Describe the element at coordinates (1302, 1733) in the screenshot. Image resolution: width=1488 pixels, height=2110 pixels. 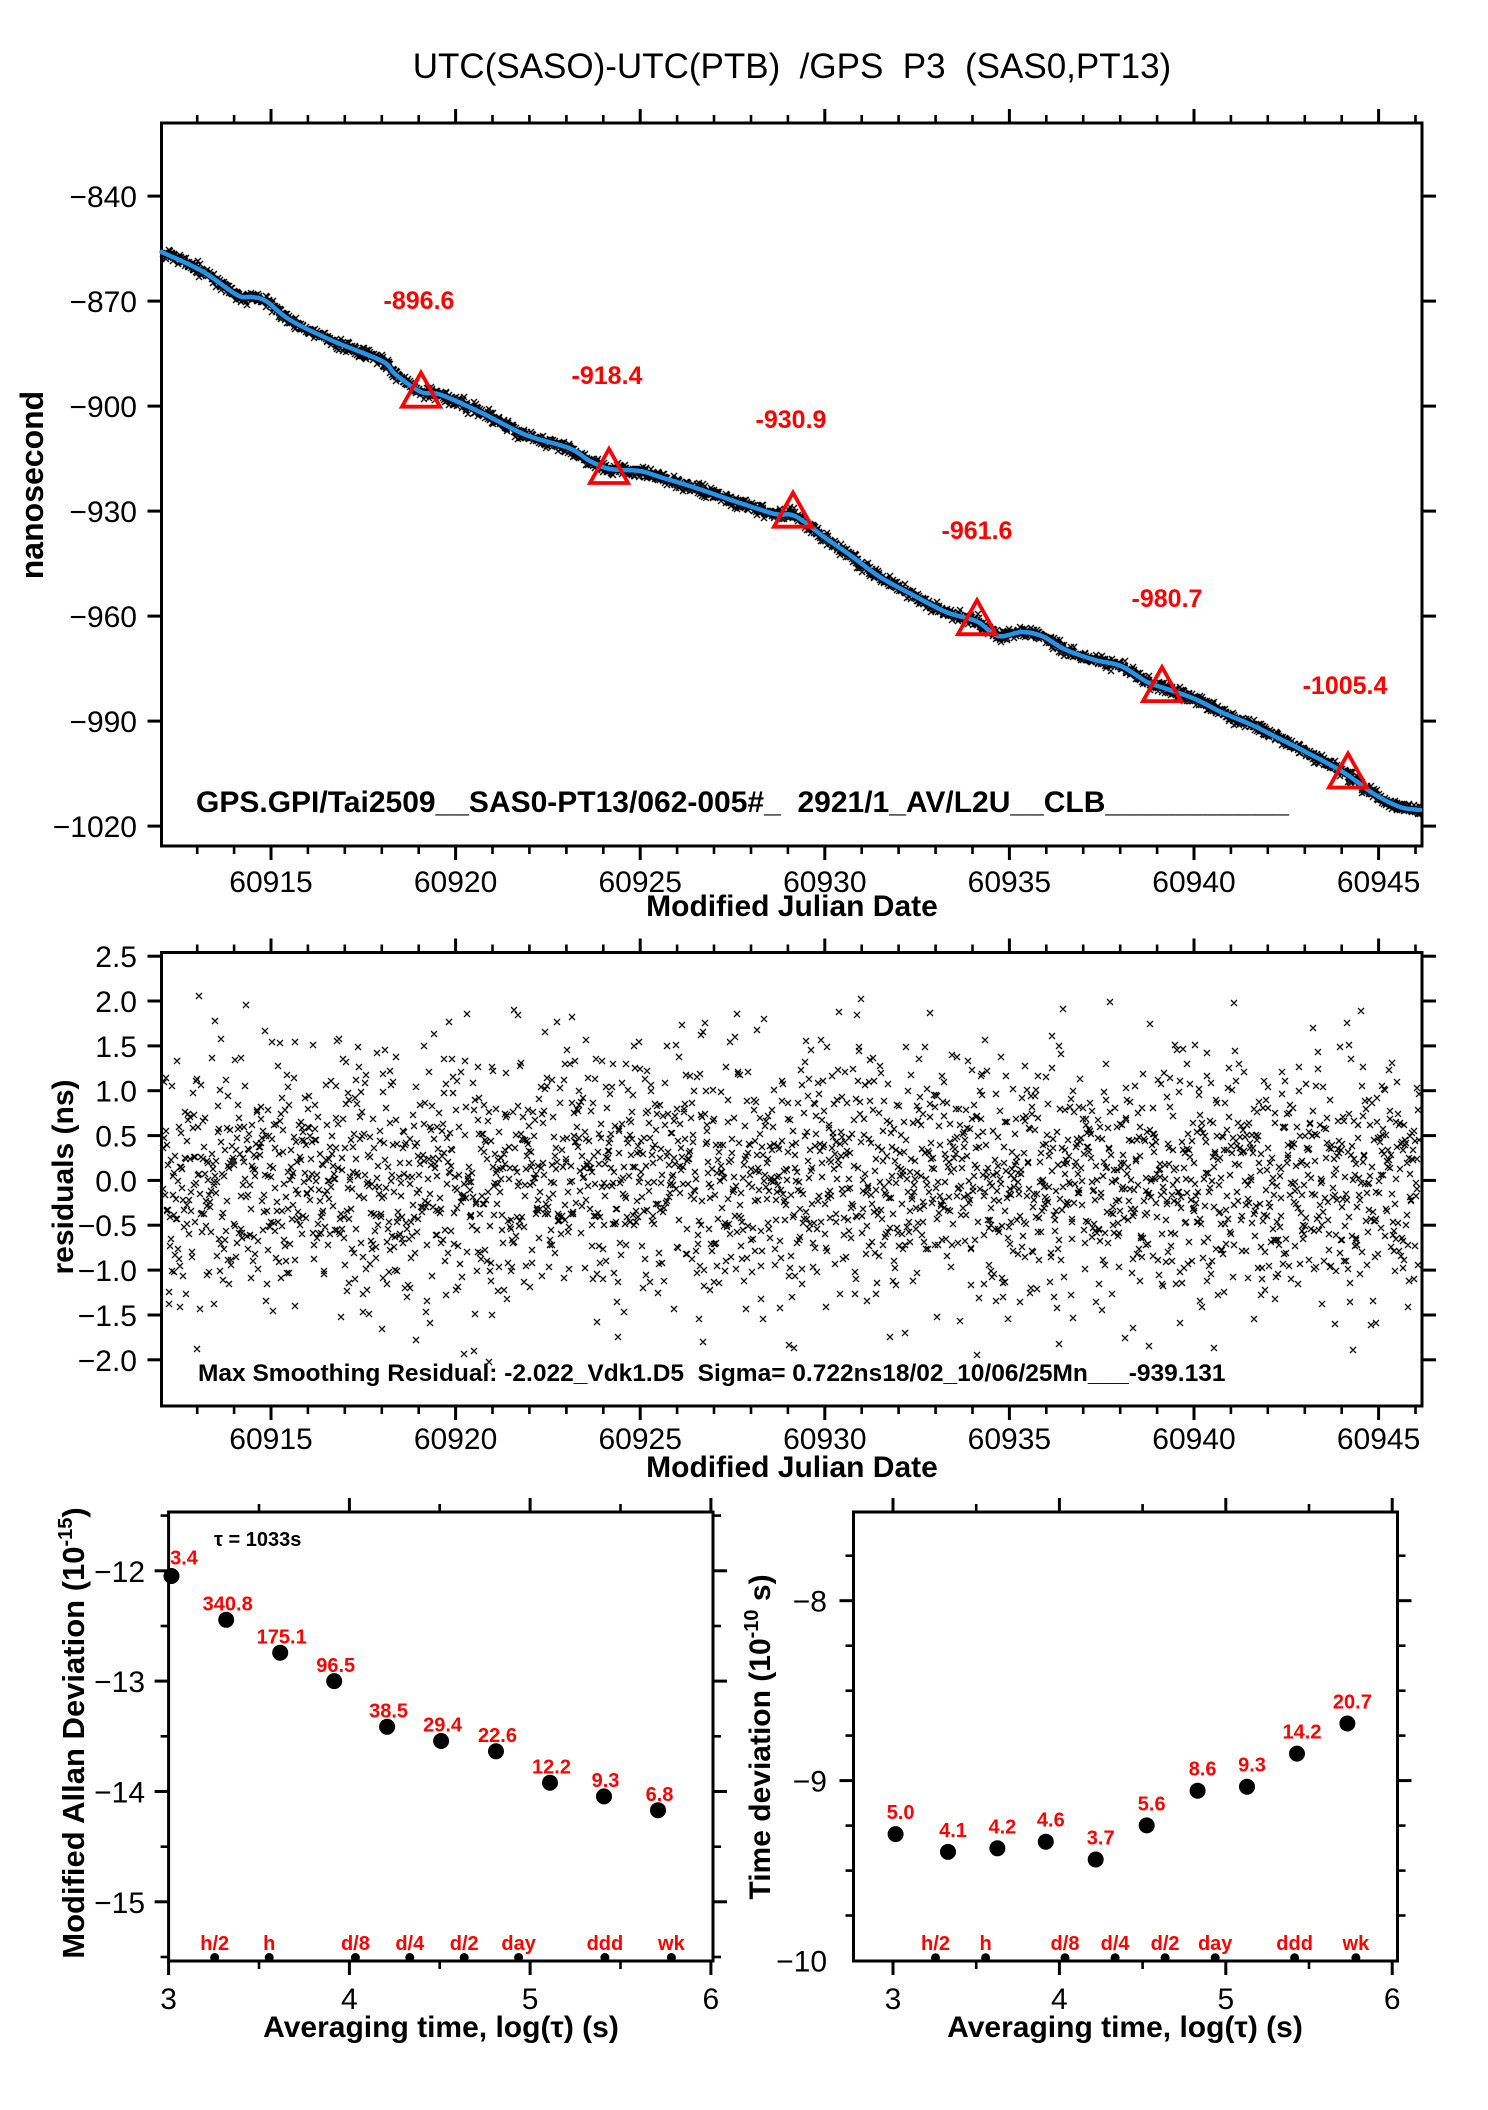
I see `svg-text: 14.2` at that location.